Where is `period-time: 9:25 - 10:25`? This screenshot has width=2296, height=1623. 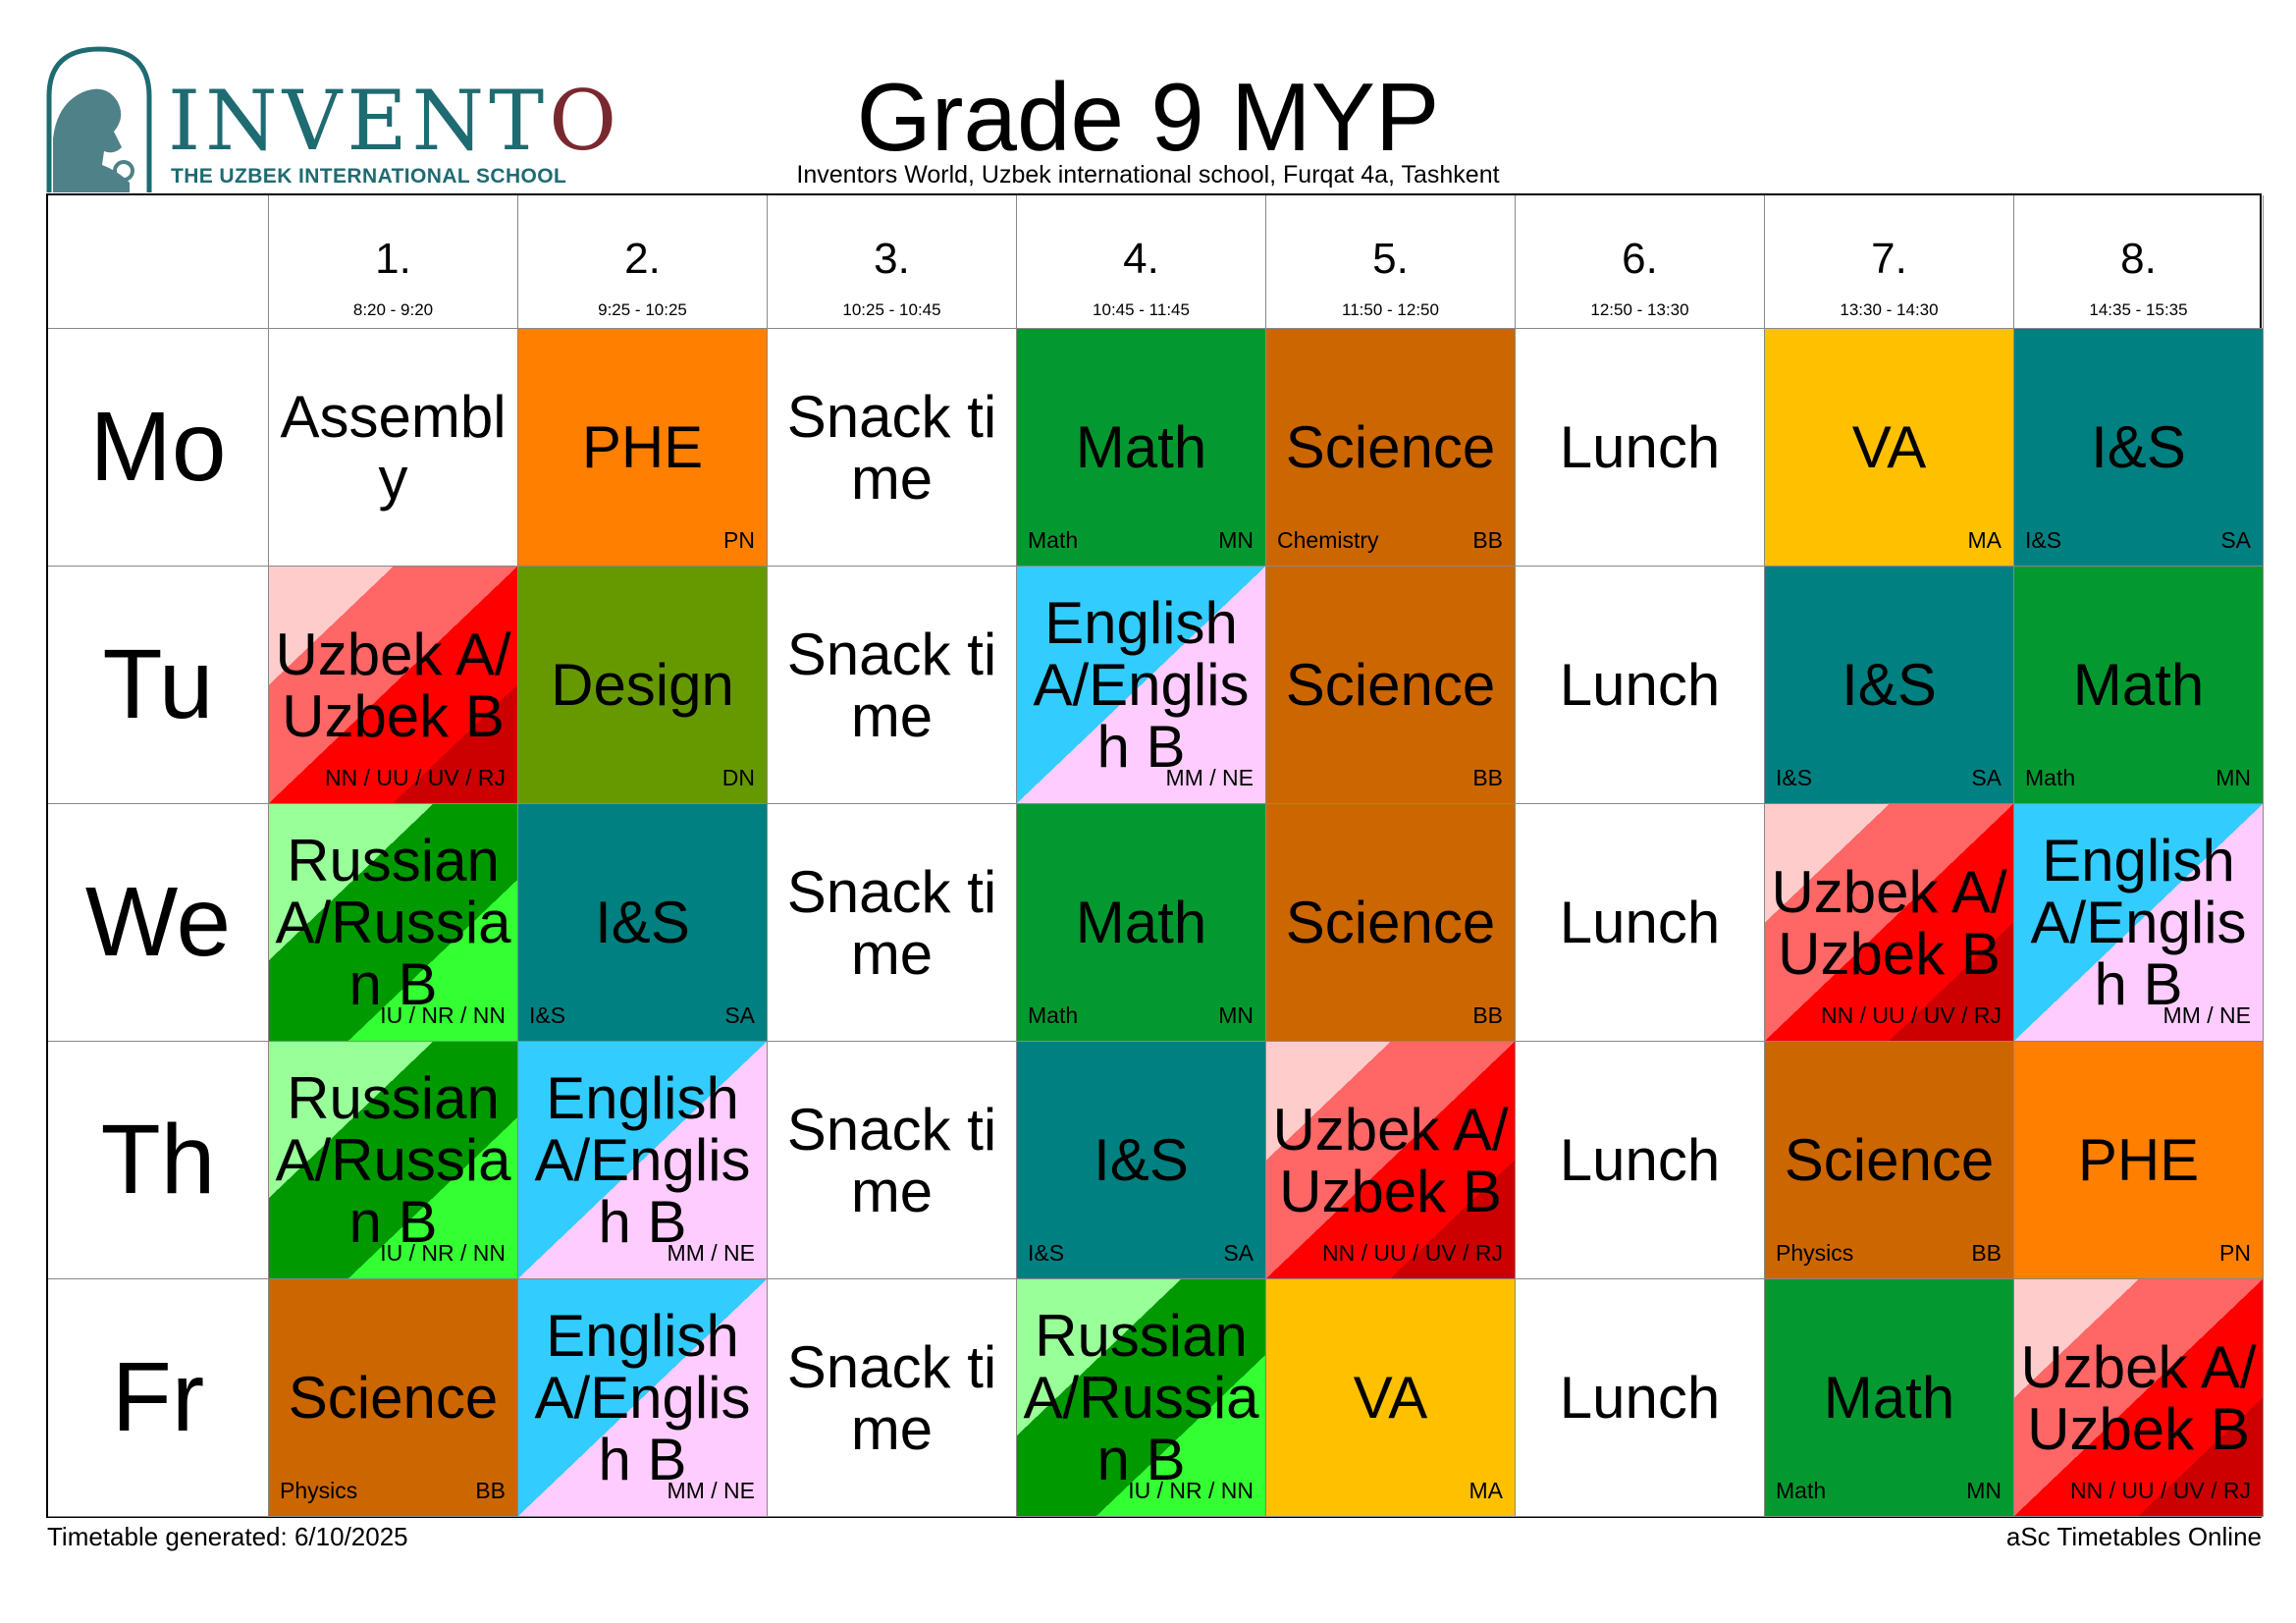
period-time: 9:25 - 10:25 is located at coordinates (642, 309).